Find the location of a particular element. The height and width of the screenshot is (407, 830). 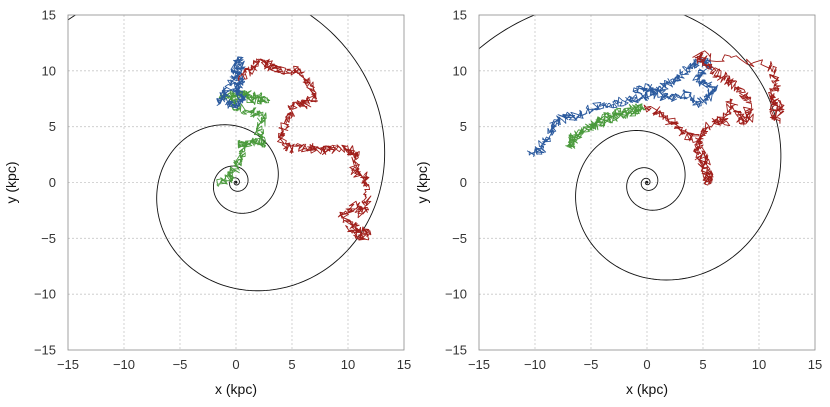

y-axis-label-left: y (kpc) is located at coordinates (11, 183).